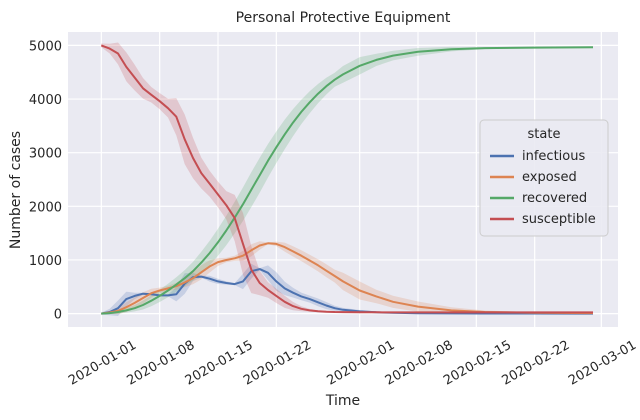  Describe the element at coordinates (45, 154) in the screenshot. I see `y-tick-label: 3000` at that location.